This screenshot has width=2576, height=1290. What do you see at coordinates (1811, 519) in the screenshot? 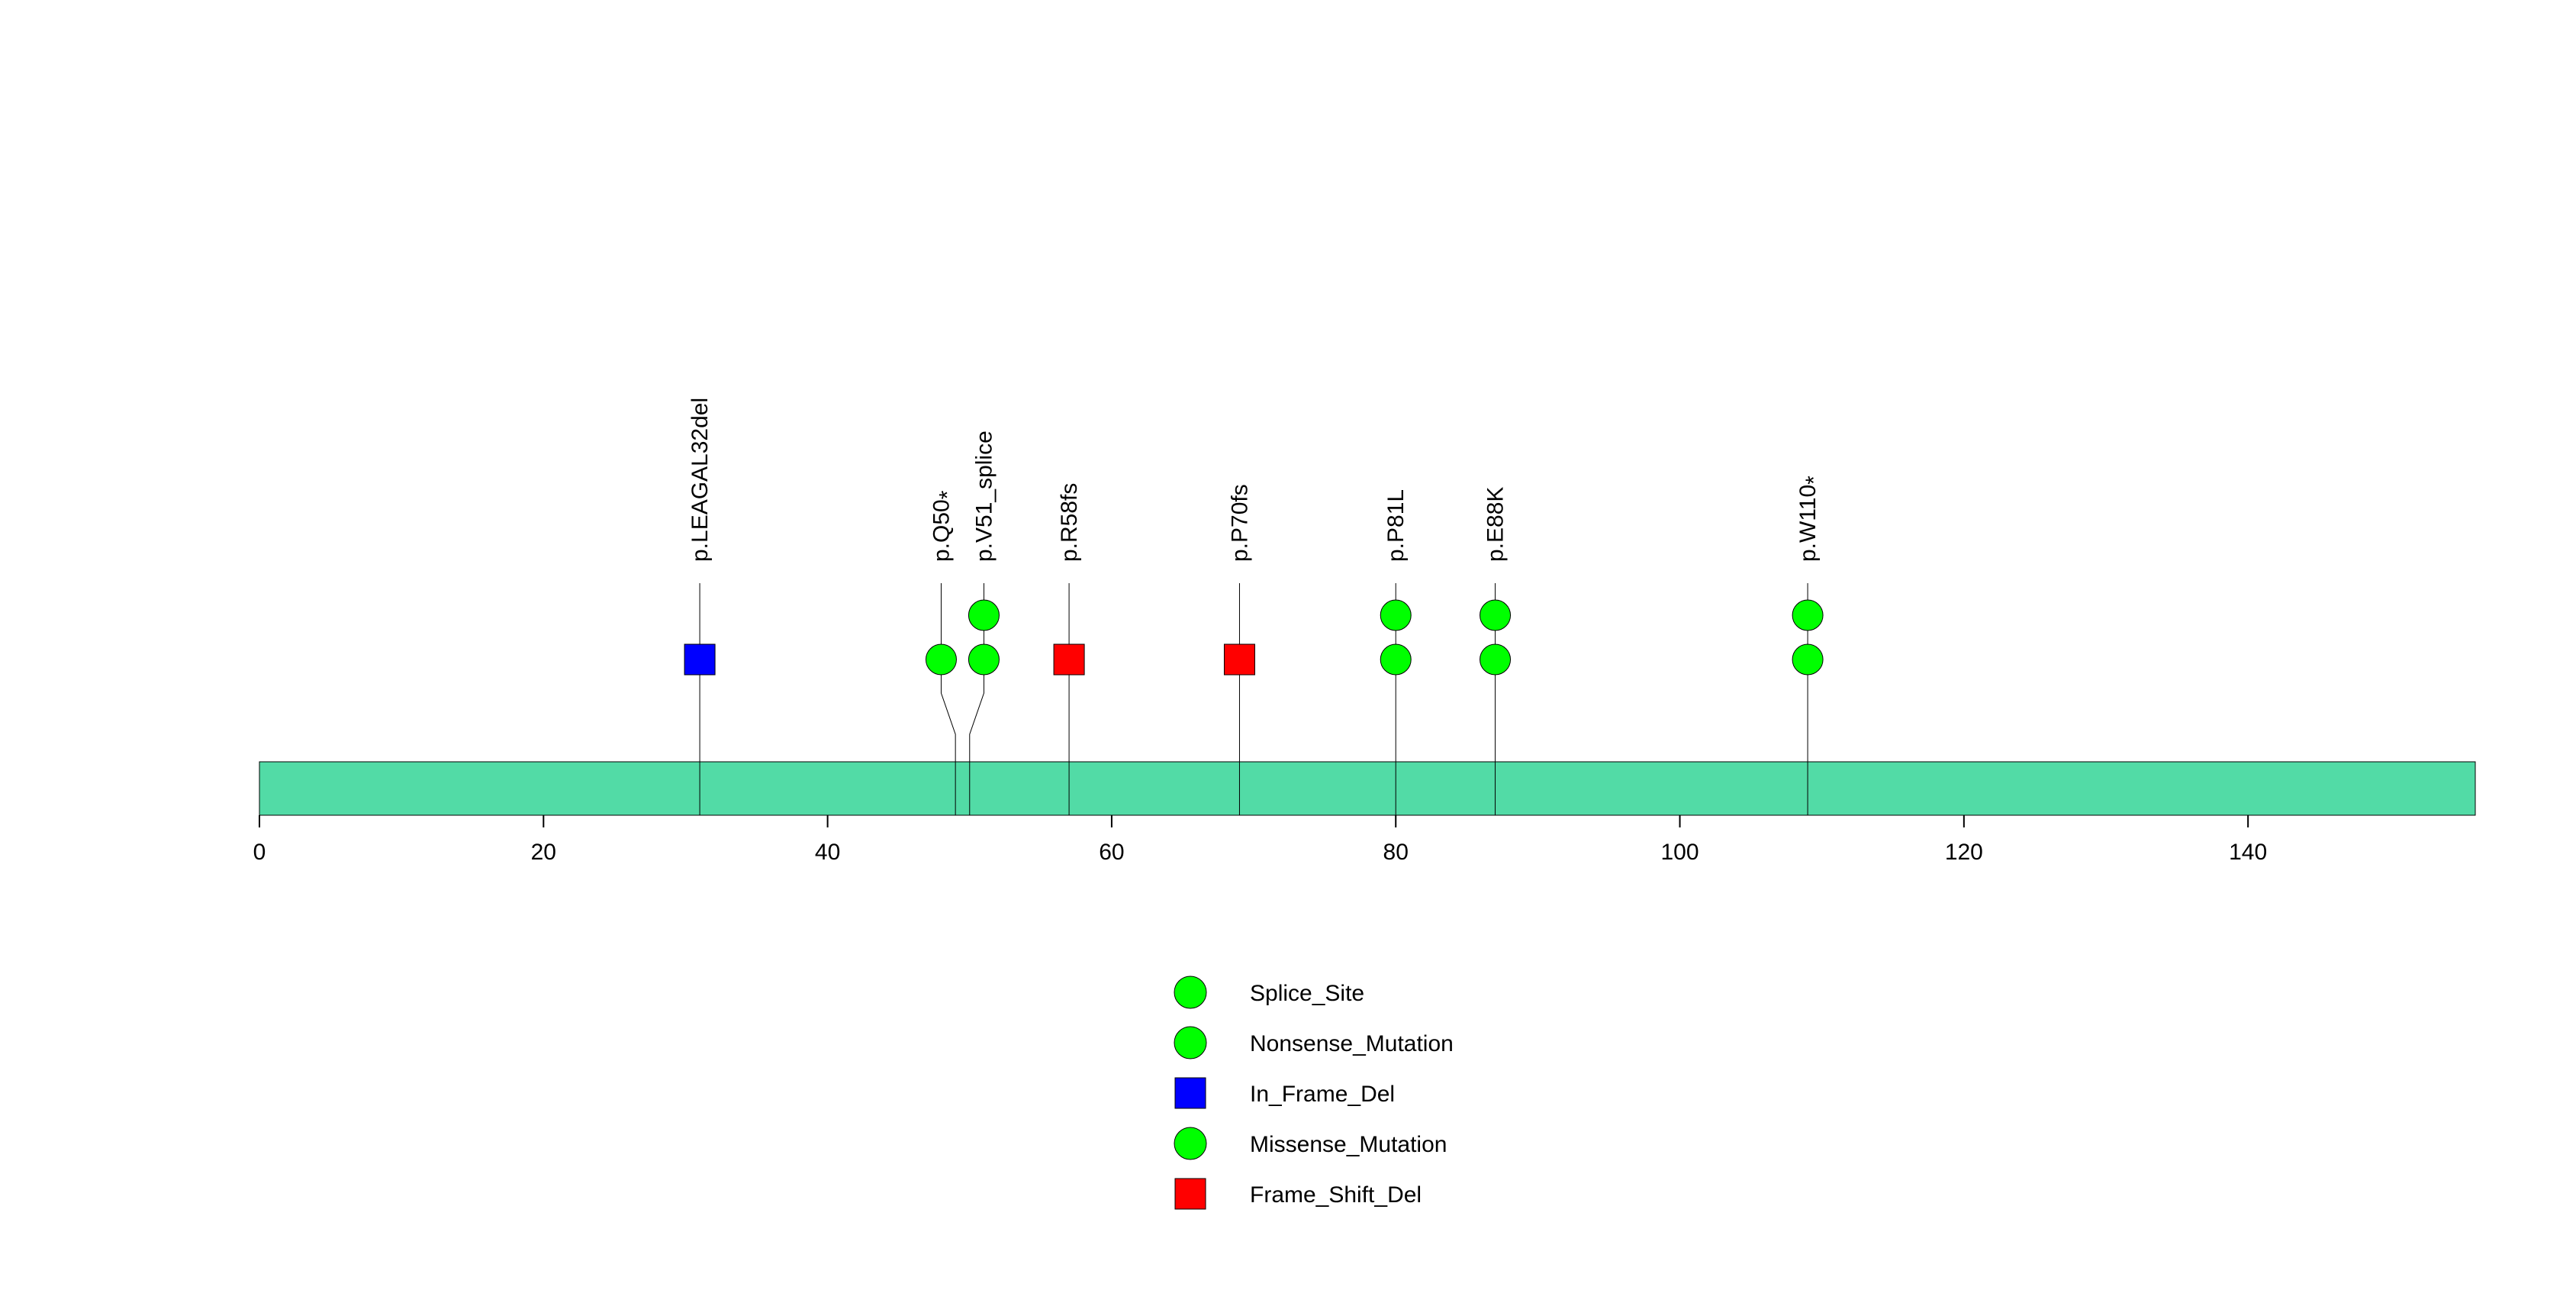
I see `mutation-label: p.W110*` at bounding box center [1811, 519].